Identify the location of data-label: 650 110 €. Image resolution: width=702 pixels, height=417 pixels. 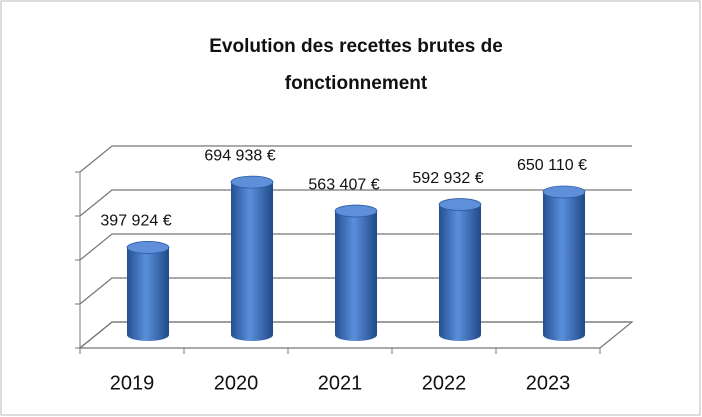
(552, 165).